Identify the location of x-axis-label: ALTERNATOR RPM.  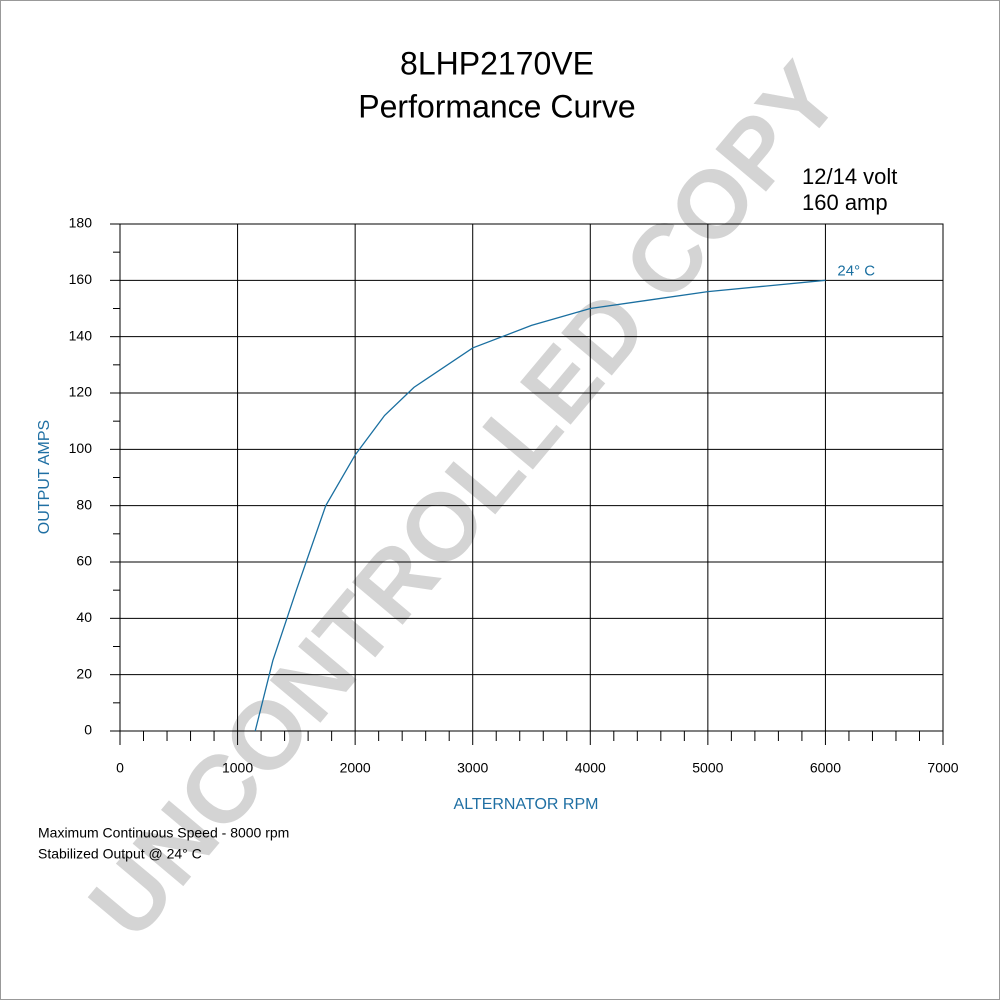
(526, 804).